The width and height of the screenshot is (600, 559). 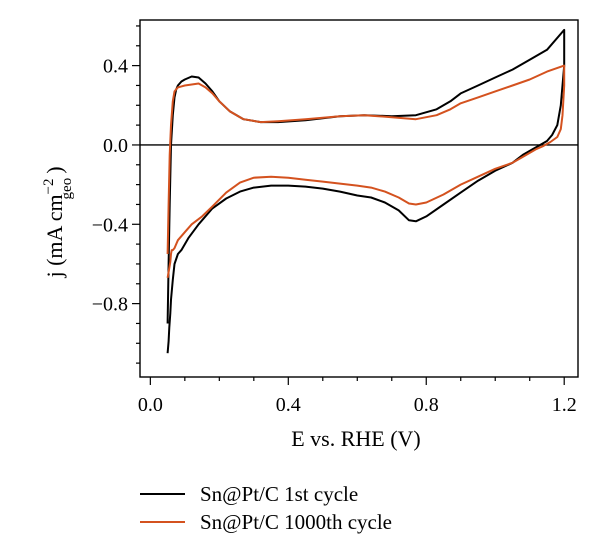 I want to click on y-tick-label: −0.4, so click(x=110, y=225).